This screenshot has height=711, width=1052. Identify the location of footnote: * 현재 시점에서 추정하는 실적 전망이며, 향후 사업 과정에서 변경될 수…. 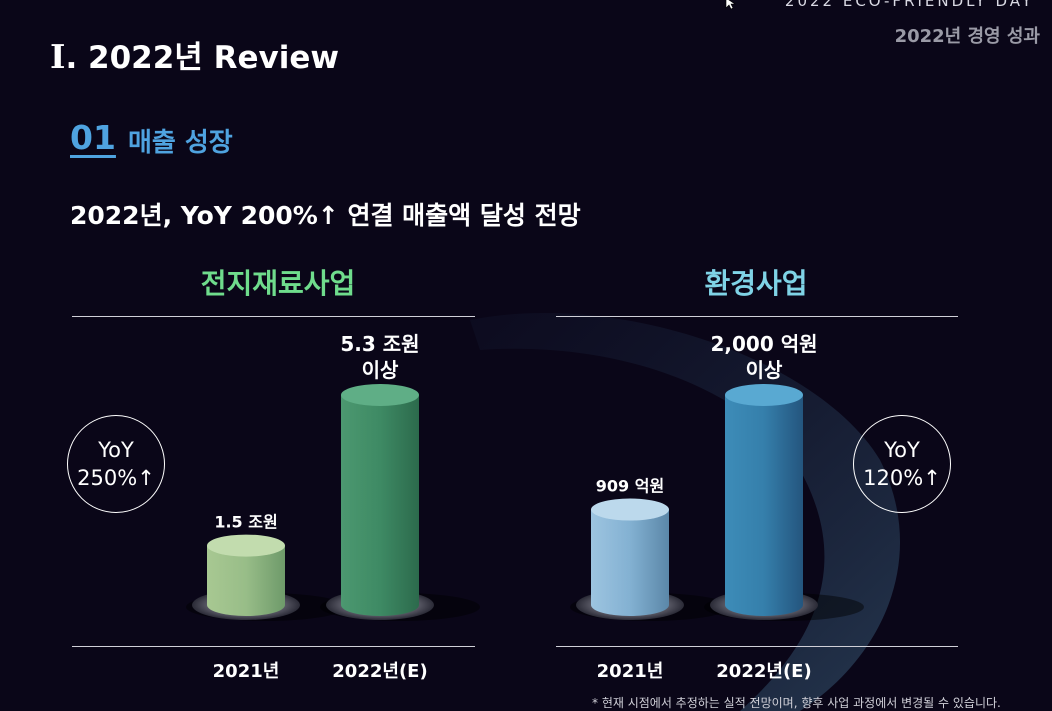
(796, 703).